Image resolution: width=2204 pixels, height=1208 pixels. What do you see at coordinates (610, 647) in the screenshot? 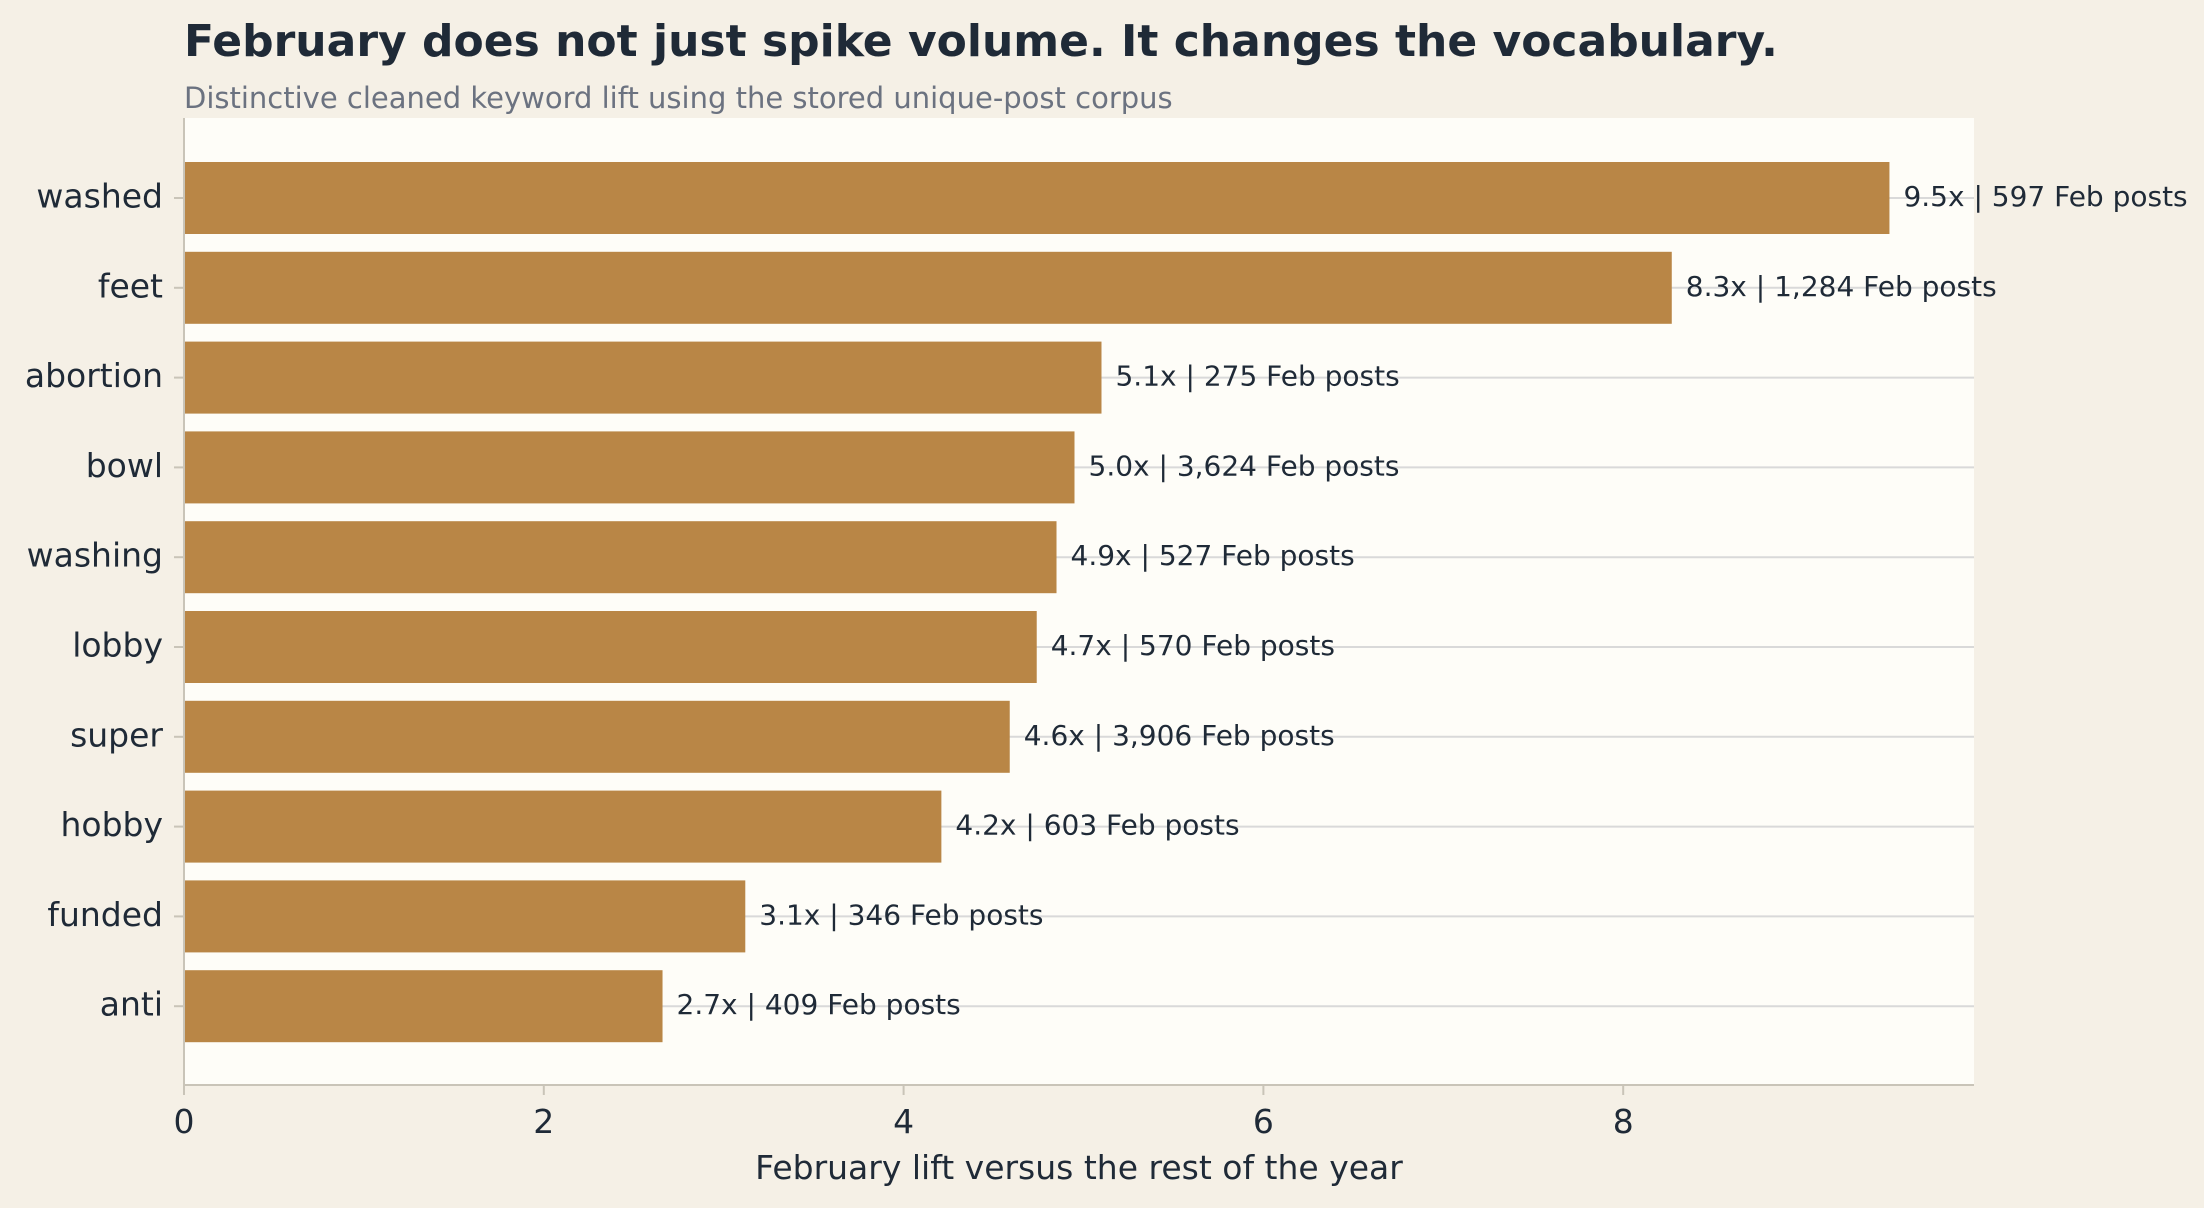
I see `bar-lobby` at bounding box center [610, 647].